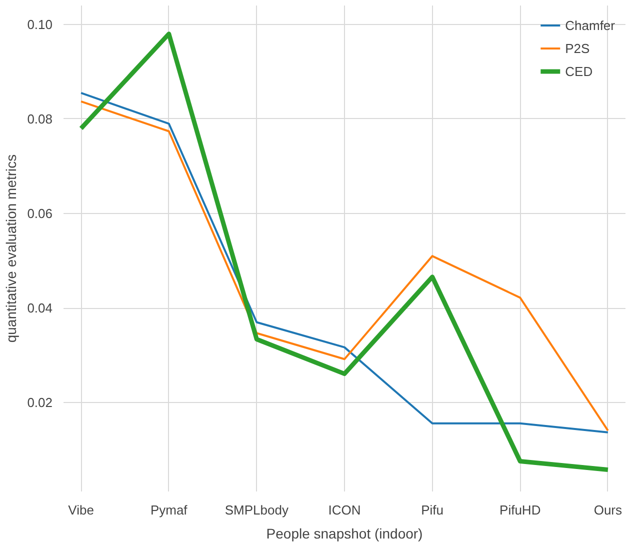 This screenshot has height=548, width=634. Describe the element at coordinates (40, 402) in the screenshot. I see `y-tick-label: 0.02` at that location.